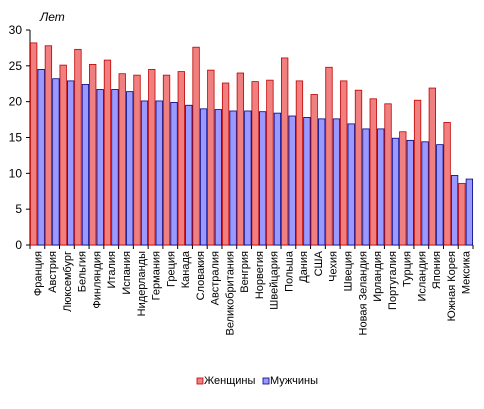 The image size is (484, 409). Describe the element at coordinates (53, 272) in the screenshot. I see `category-label: Австрия` at that location.